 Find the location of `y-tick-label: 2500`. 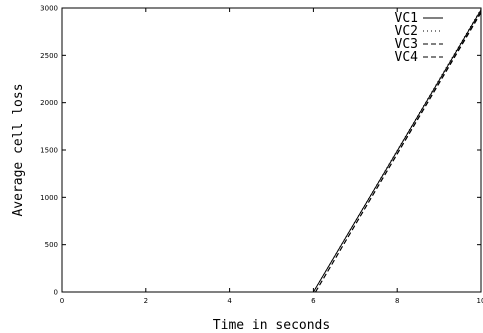

y-tick-label: 2500 is located at coordinates (49, 56).